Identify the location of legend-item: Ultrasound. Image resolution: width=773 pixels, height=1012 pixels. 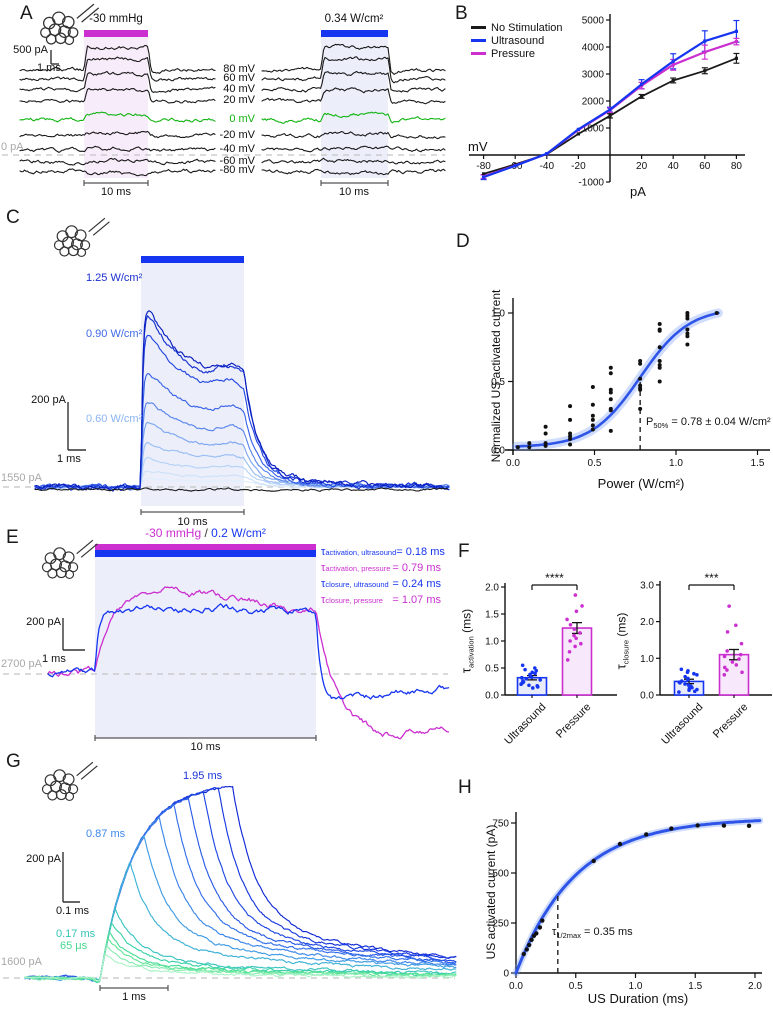
(517, 40).